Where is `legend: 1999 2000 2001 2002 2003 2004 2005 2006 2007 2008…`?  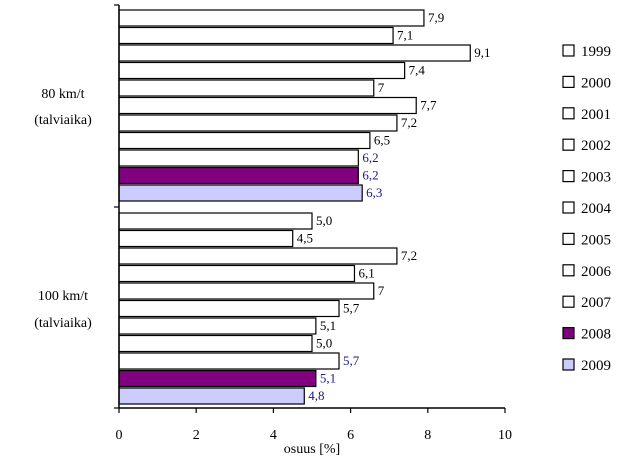 legend: 1999 2000 2001 2002 2003 2004 2005 2006 2007 2008… is located at coordinates (587, 209).